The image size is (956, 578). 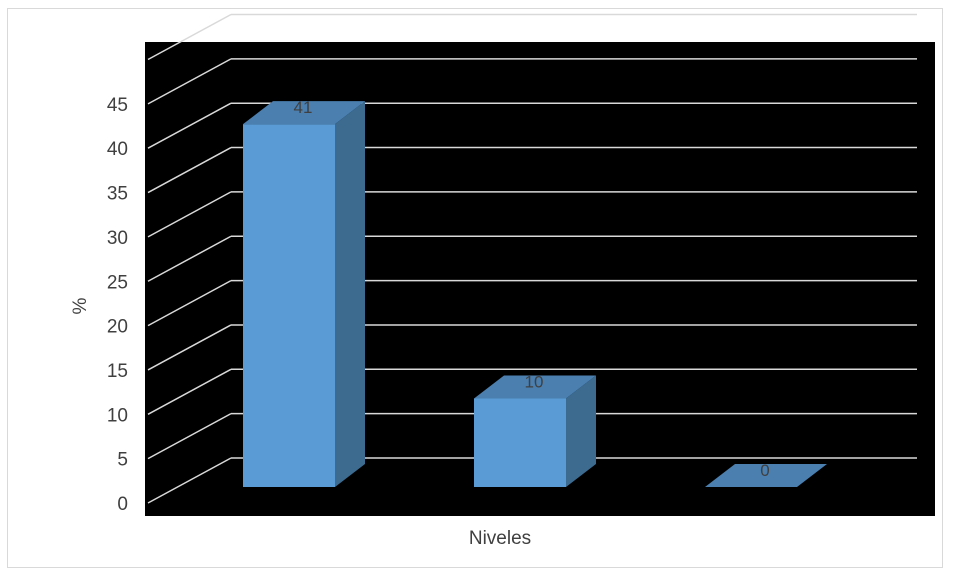 What do you see at coordinates (500, 538) in the screenshot?
I see `x-axis-title: Niveles` at bounding box center [500, 538].